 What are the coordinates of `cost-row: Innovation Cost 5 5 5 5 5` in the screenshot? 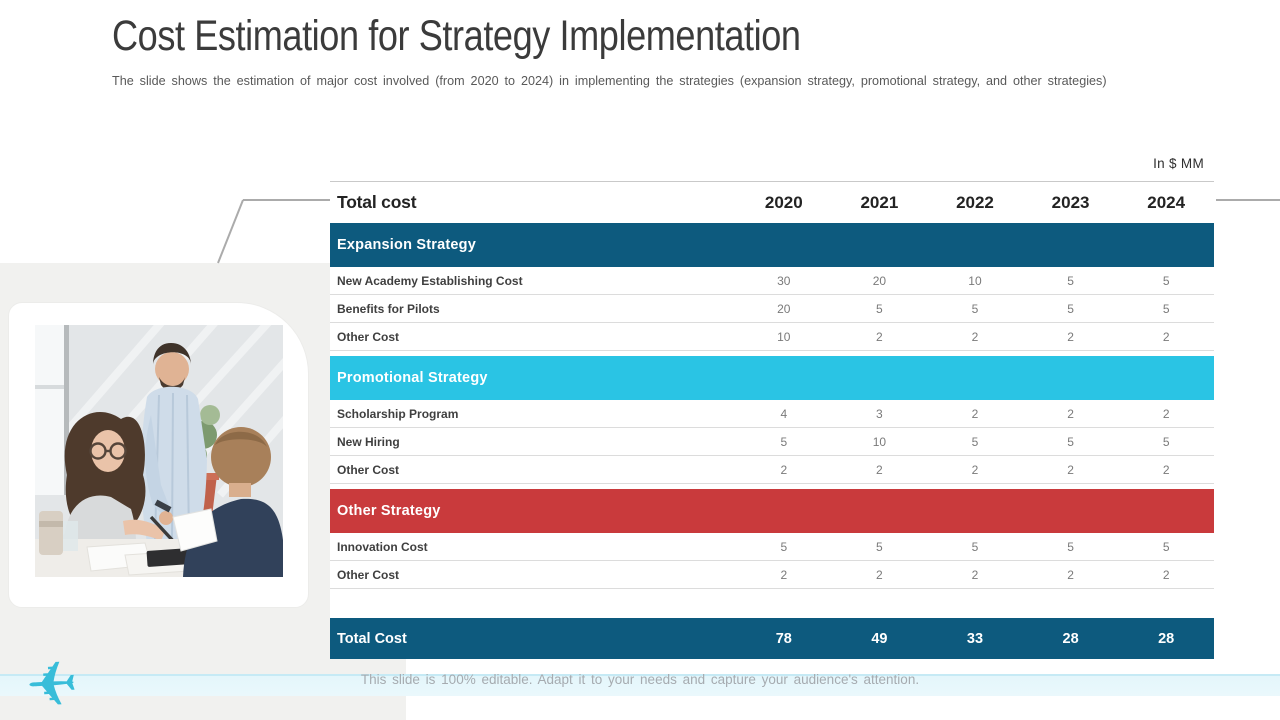 It's located at (772, 547).